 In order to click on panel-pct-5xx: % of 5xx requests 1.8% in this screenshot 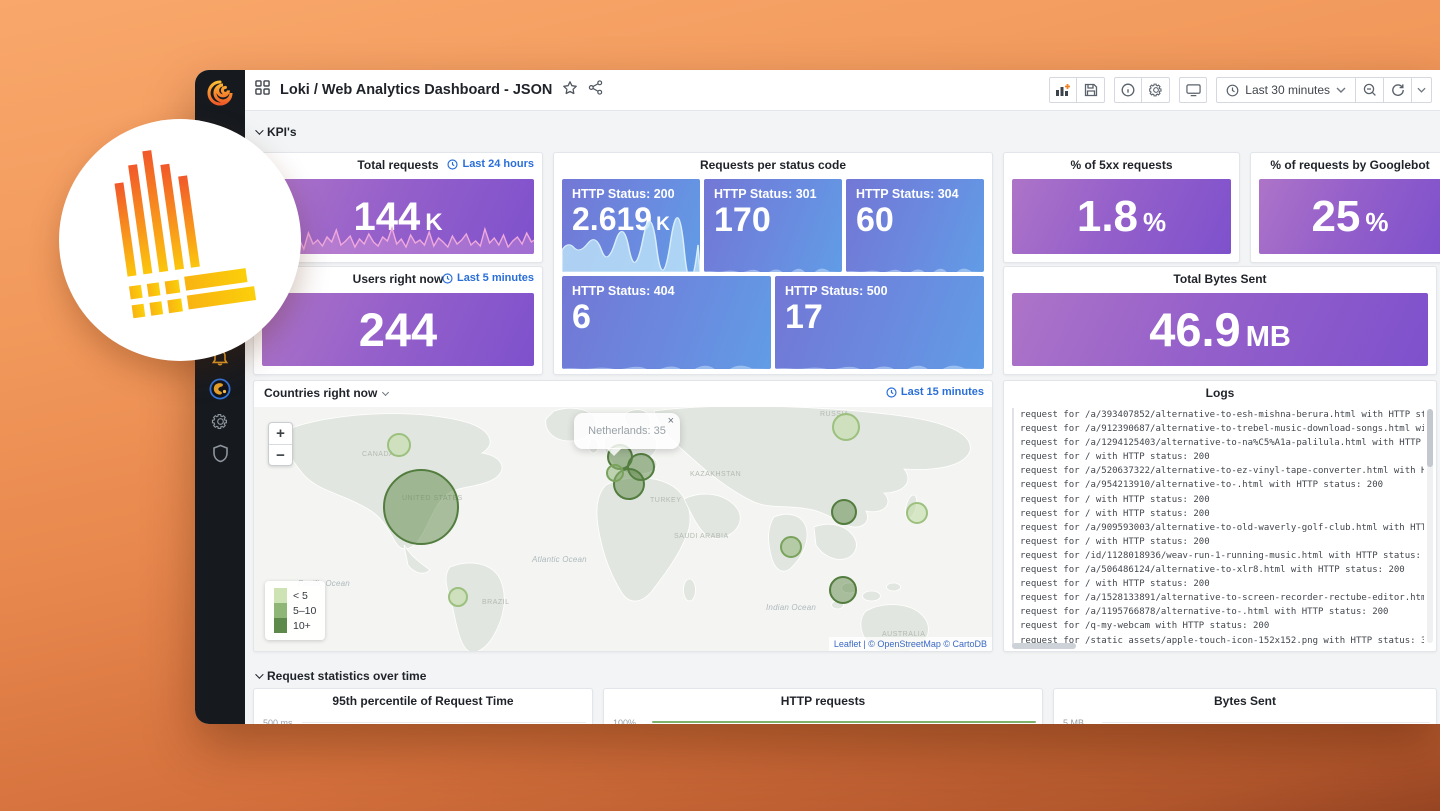, I will do `click(1121, 207)`.